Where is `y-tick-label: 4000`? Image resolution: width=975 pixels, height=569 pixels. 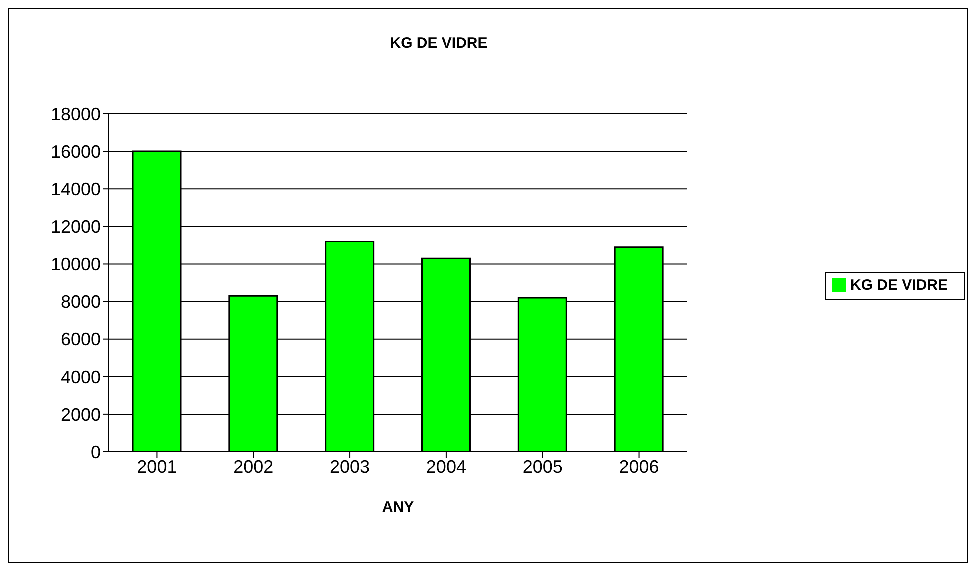
y-tick-label: 4000 is located at coordinates (80, 377).